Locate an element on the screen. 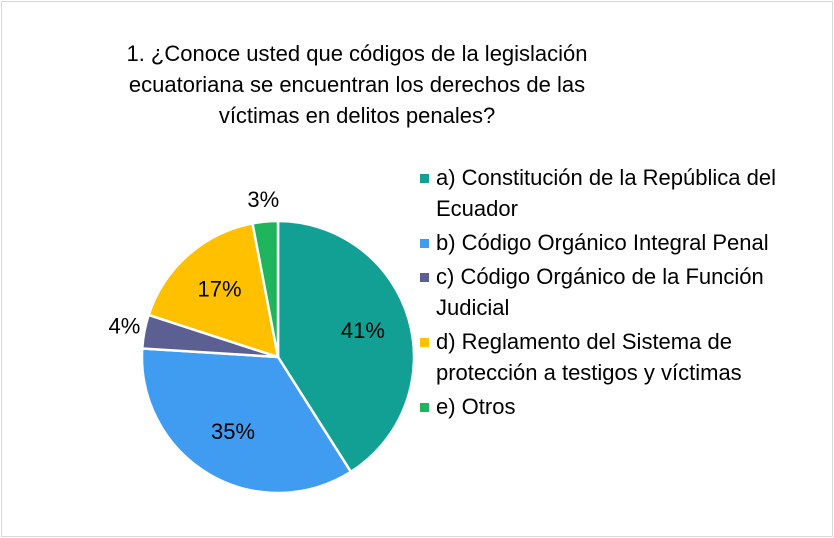 This screenshot has height=538, width=834. data-label: 41% is located at coordinates (363, 330).